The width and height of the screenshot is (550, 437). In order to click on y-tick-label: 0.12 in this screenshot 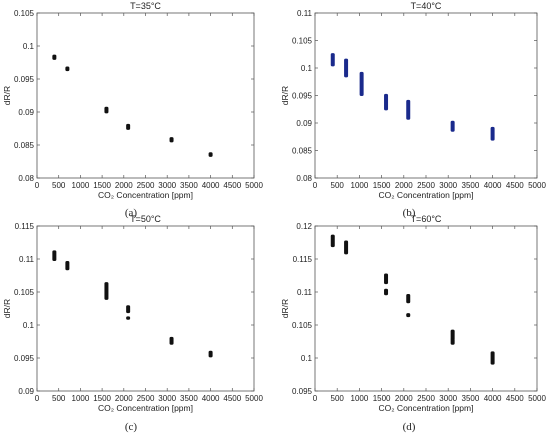, I will do `click(304, 226)`.